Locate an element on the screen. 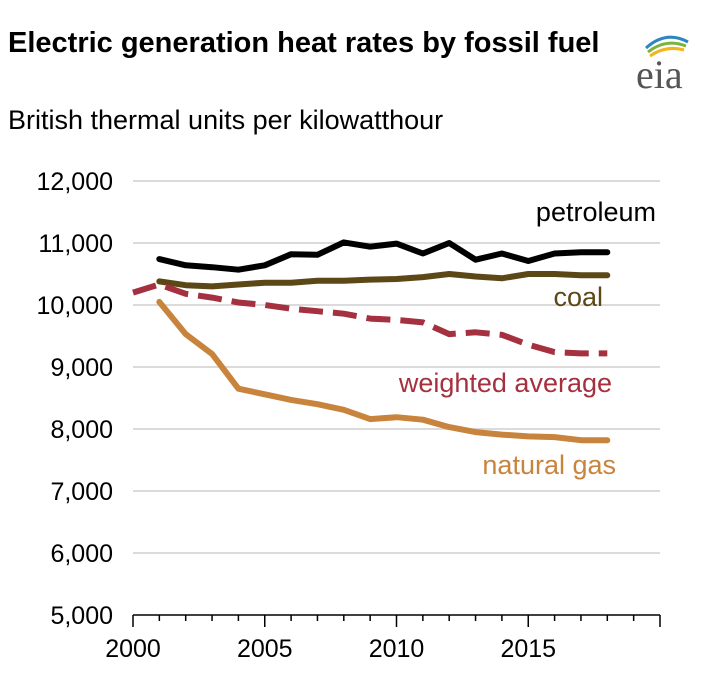 The image size is (718, 688). y-tick-label: 9,000 is located at coordinates (81, 368).